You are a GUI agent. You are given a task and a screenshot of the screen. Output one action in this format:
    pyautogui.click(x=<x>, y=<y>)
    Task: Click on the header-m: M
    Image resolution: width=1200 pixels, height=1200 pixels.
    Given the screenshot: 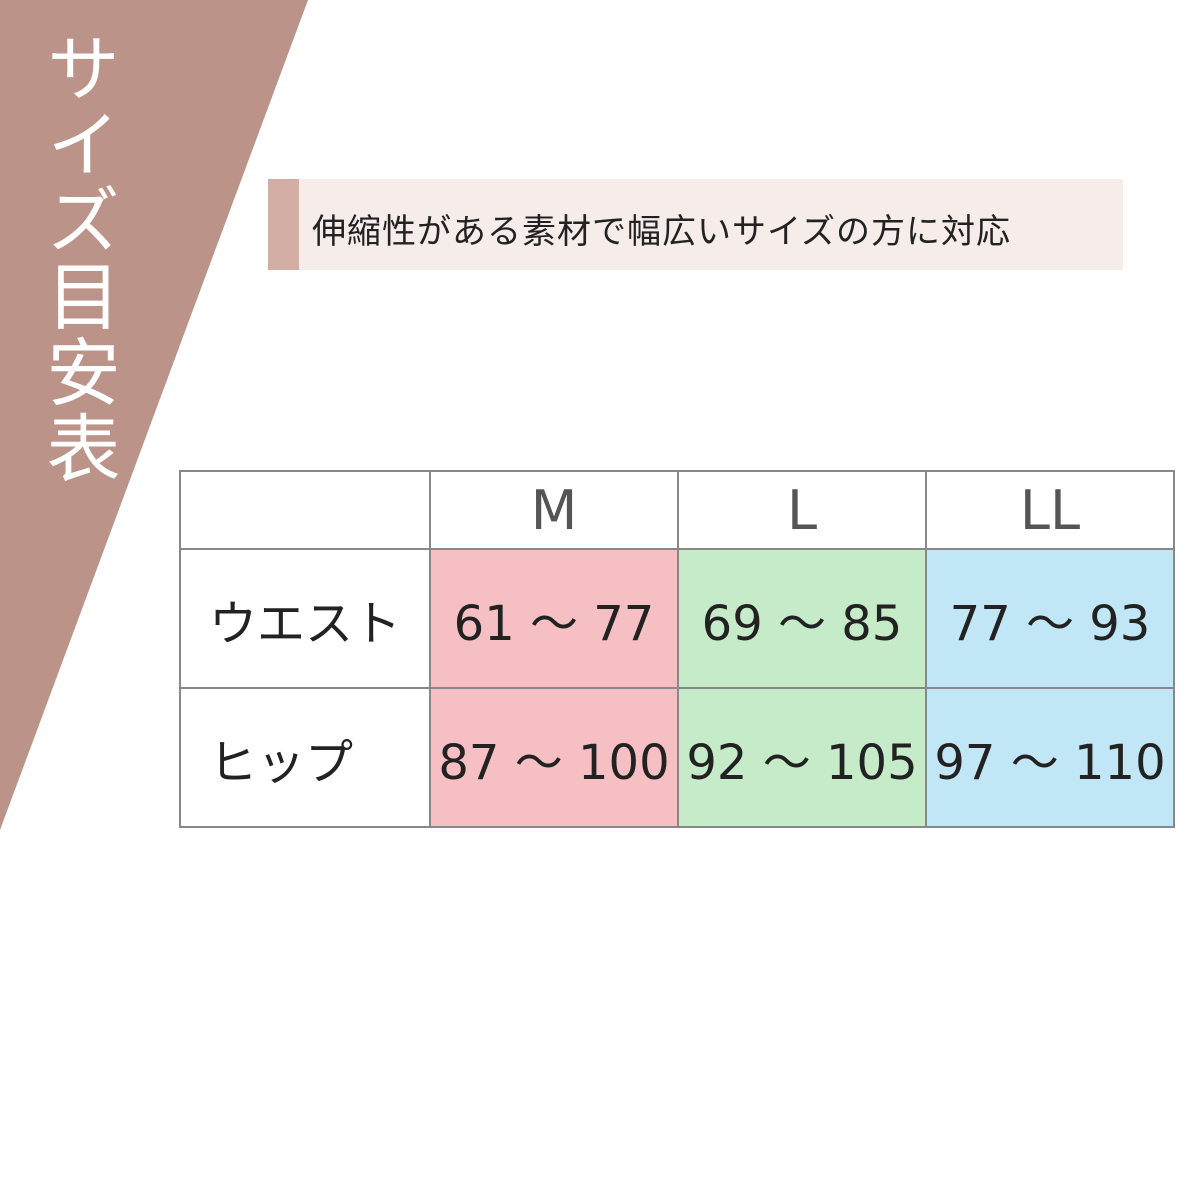 What is the action you would take?
    pyautogui.click(x=554, y=510)
    